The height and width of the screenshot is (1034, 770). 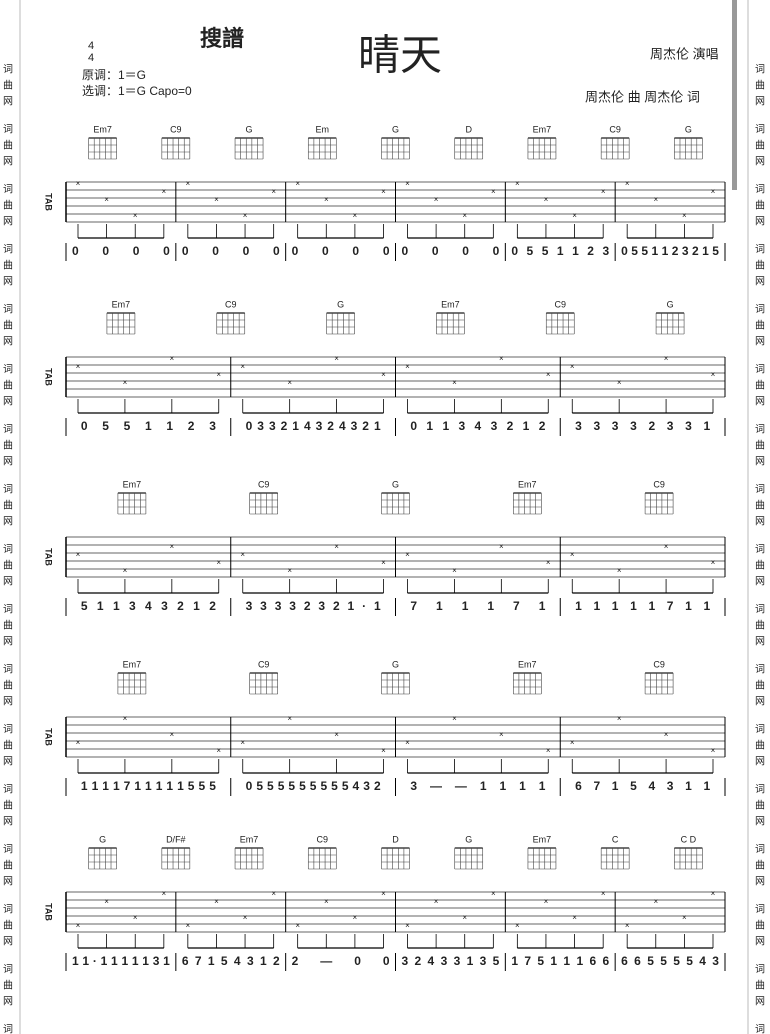 I want to click on chord-name: Em, so click(x=323, y=129).